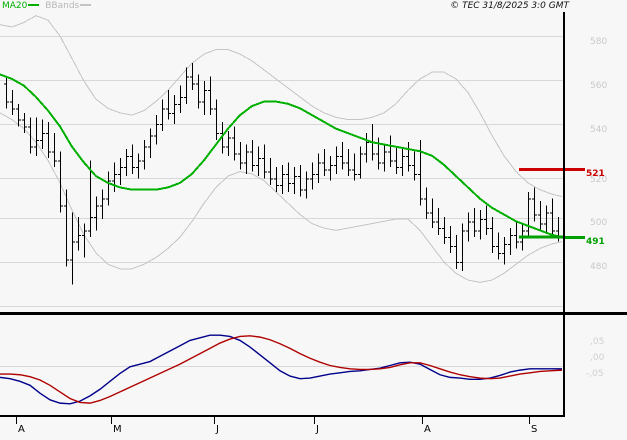 Image resolution: width=627 pixels, height=440 pixels. I want to click on x-label-april: A, so click(21, 429).